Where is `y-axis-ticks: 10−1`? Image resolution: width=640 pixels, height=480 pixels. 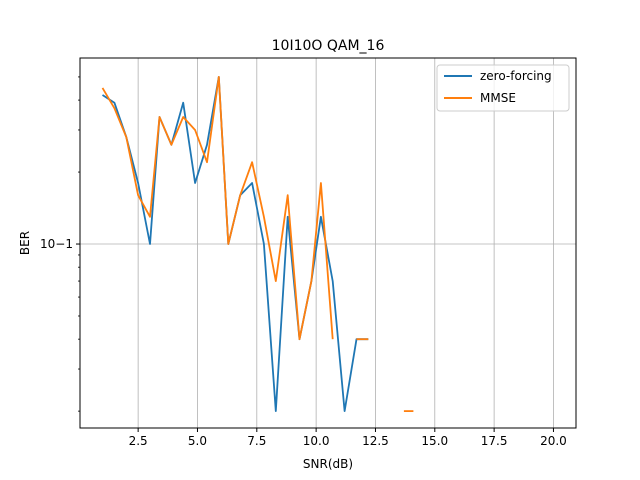 y-axis-ticks: 10−1 is located at coordinates (60, 244).